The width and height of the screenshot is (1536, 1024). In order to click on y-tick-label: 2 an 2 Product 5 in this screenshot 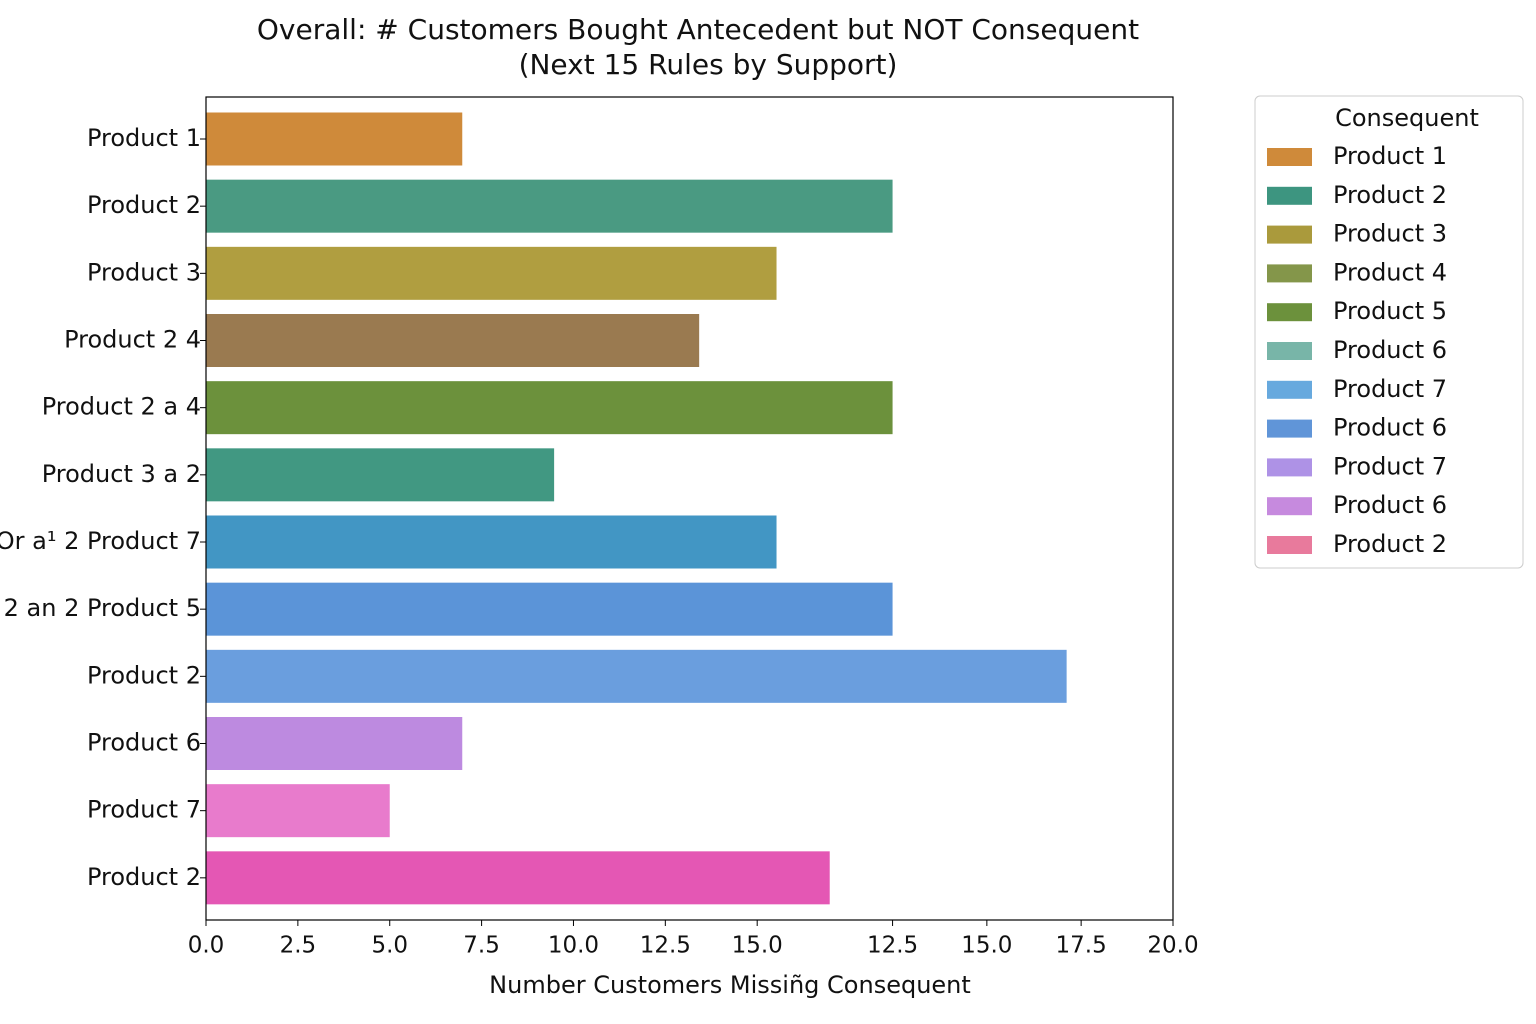, I will do `click(102, 608)`.